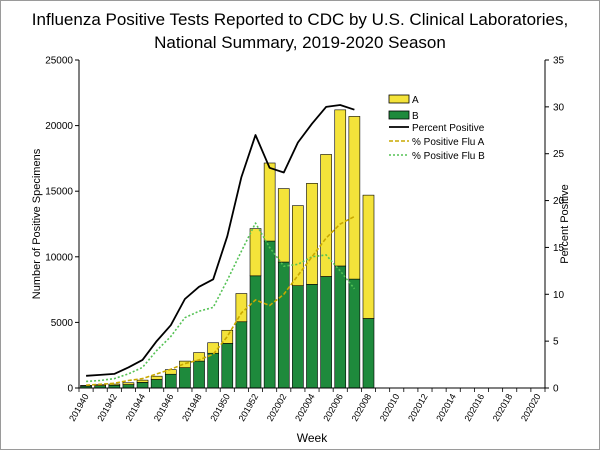 The height and width of the screenshot is (450, 600). What do you see at coordinates (333, 407) in the screenshot?
I see `x-tick-label-9: 202006` at bounding box center [333, 407].